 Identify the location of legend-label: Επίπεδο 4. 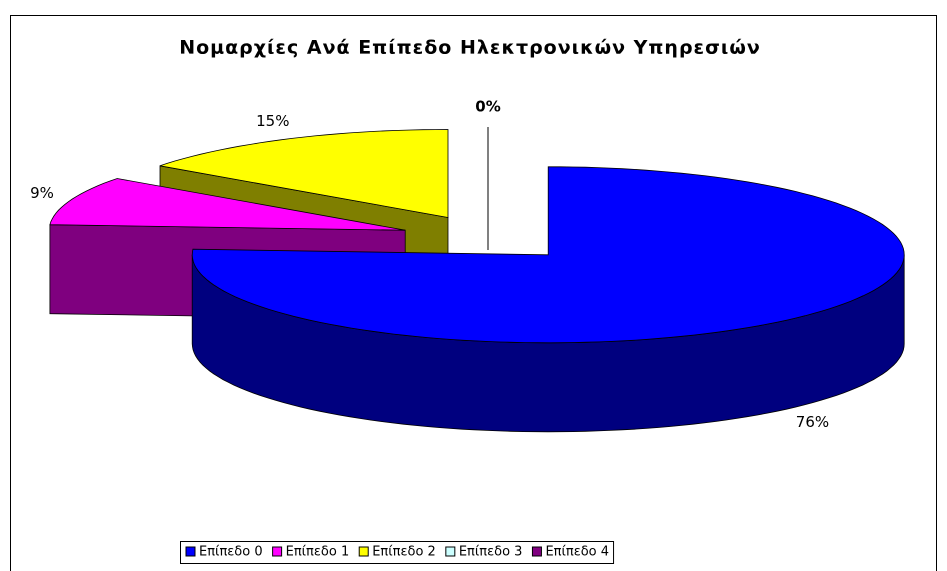
(577, 552).